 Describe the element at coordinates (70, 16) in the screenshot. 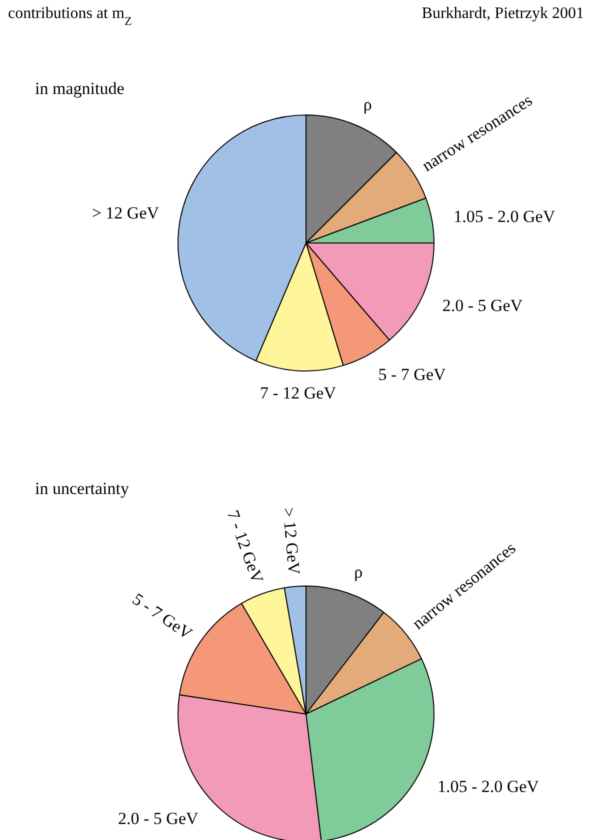

I see `chart-title: contributions at m$_{Z}$` at that location.